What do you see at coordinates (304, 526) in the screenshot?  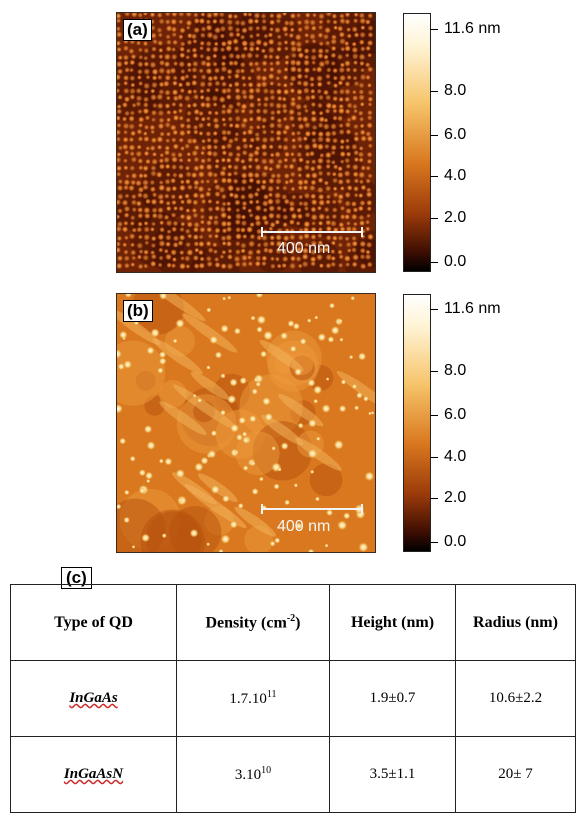 I see `scalebar-label-b: 400 nm` at bounding box center [304, 526].